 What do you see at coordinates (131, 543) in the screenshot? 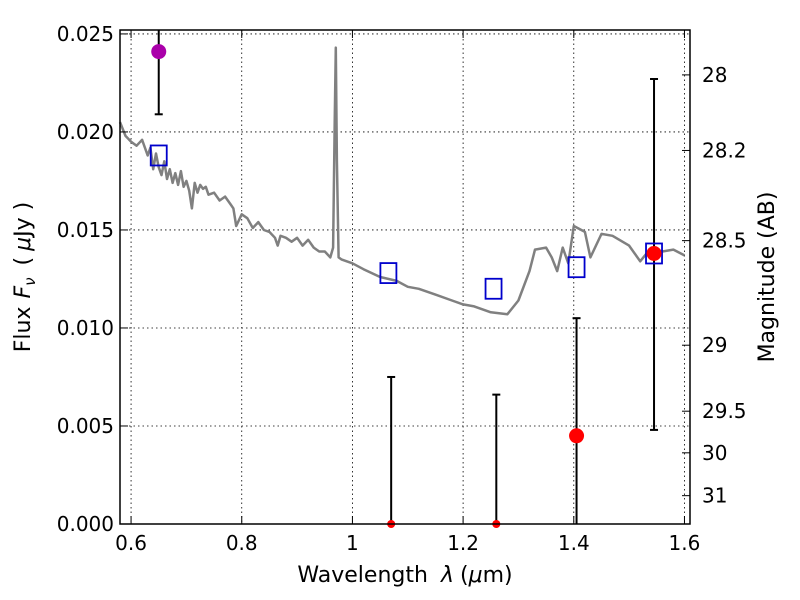
I see `x-tick-label: 0.6` at bounding box center [131, 543].